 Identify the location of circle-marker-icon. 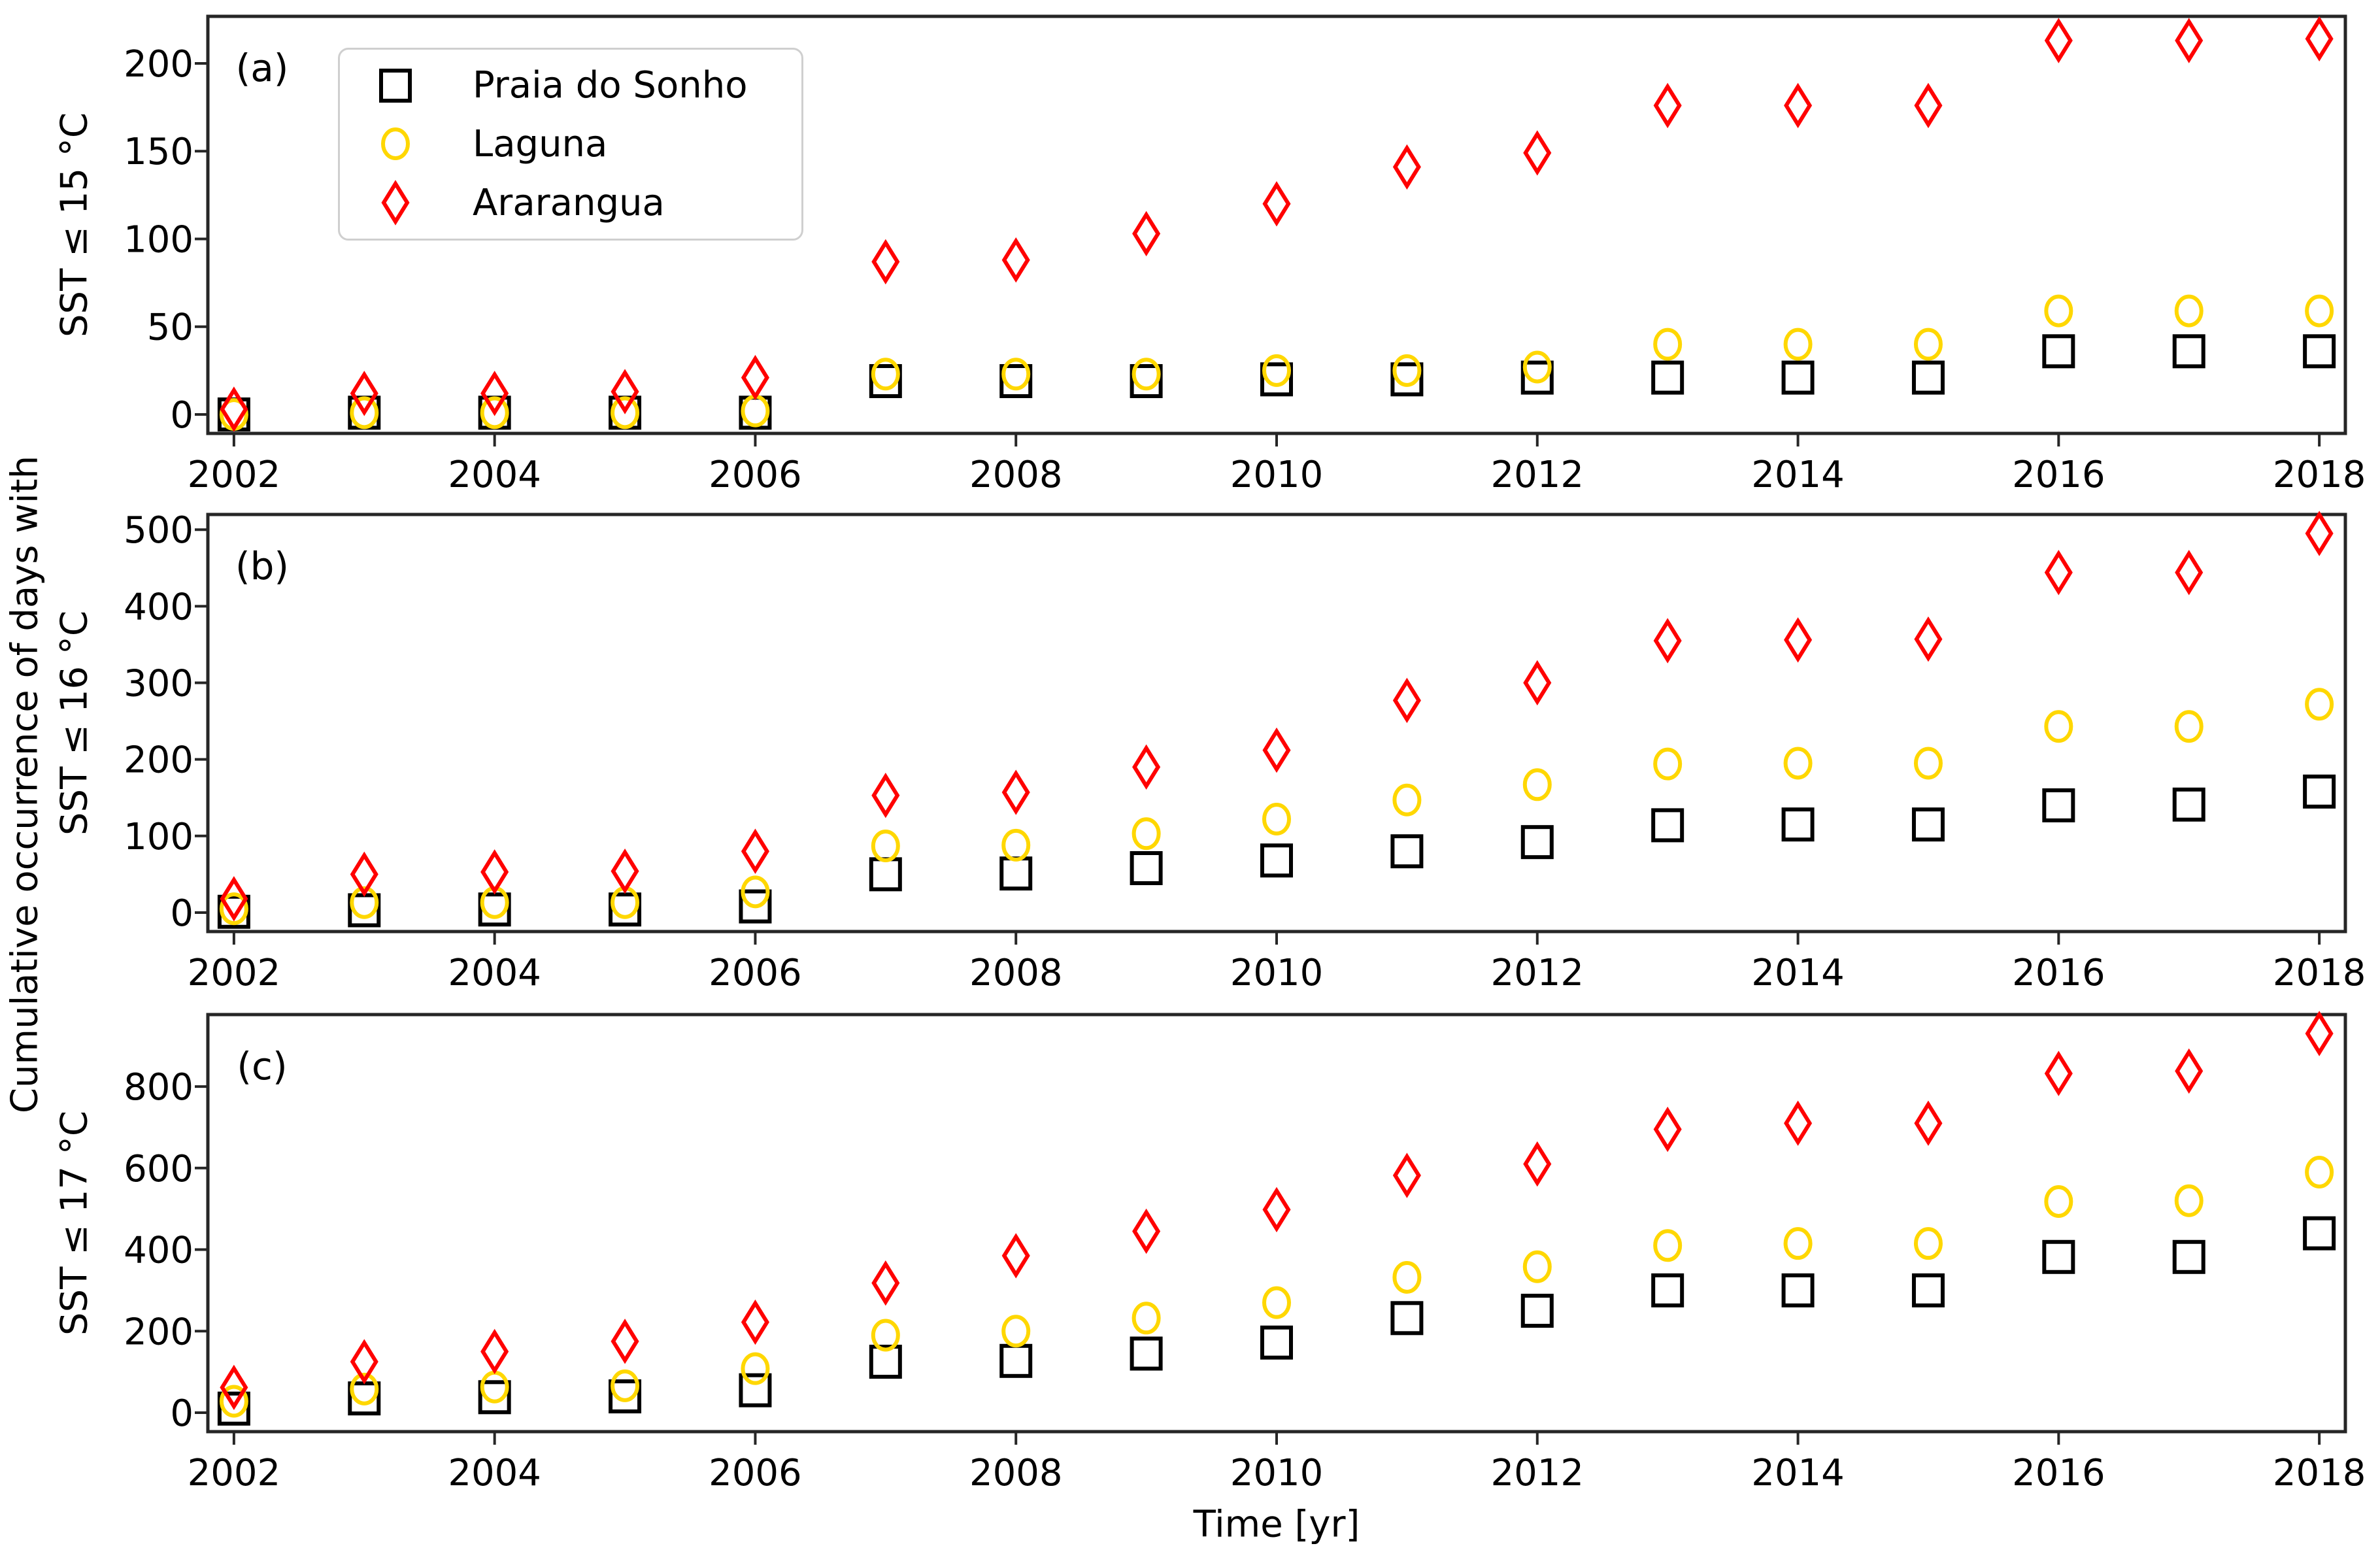
(395, 144).